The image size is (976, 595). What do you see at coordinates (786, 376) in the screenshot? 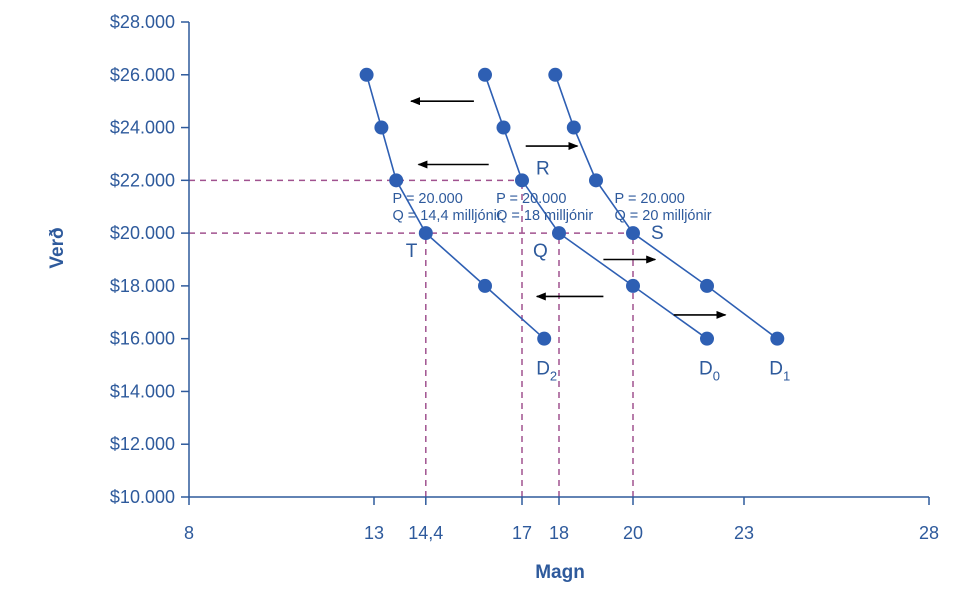
I see `curve-label-subscript: 1` at bounding box center [786, 376].